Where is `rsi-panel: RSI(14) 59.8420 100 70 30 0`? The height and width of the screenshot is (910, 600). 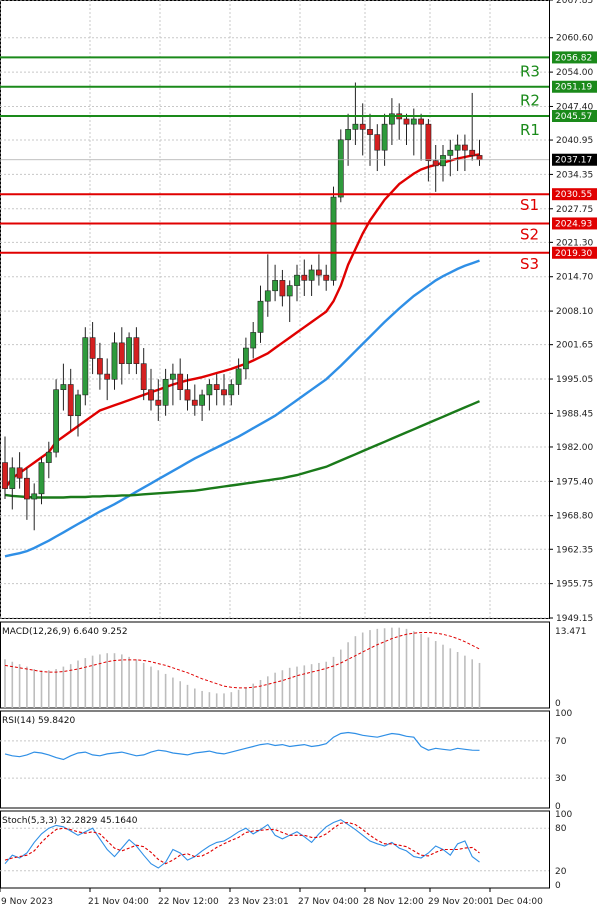 rsi-panel: RSI(14) 59.8420 100 70 30 0 is located at coordinates (286, 760).